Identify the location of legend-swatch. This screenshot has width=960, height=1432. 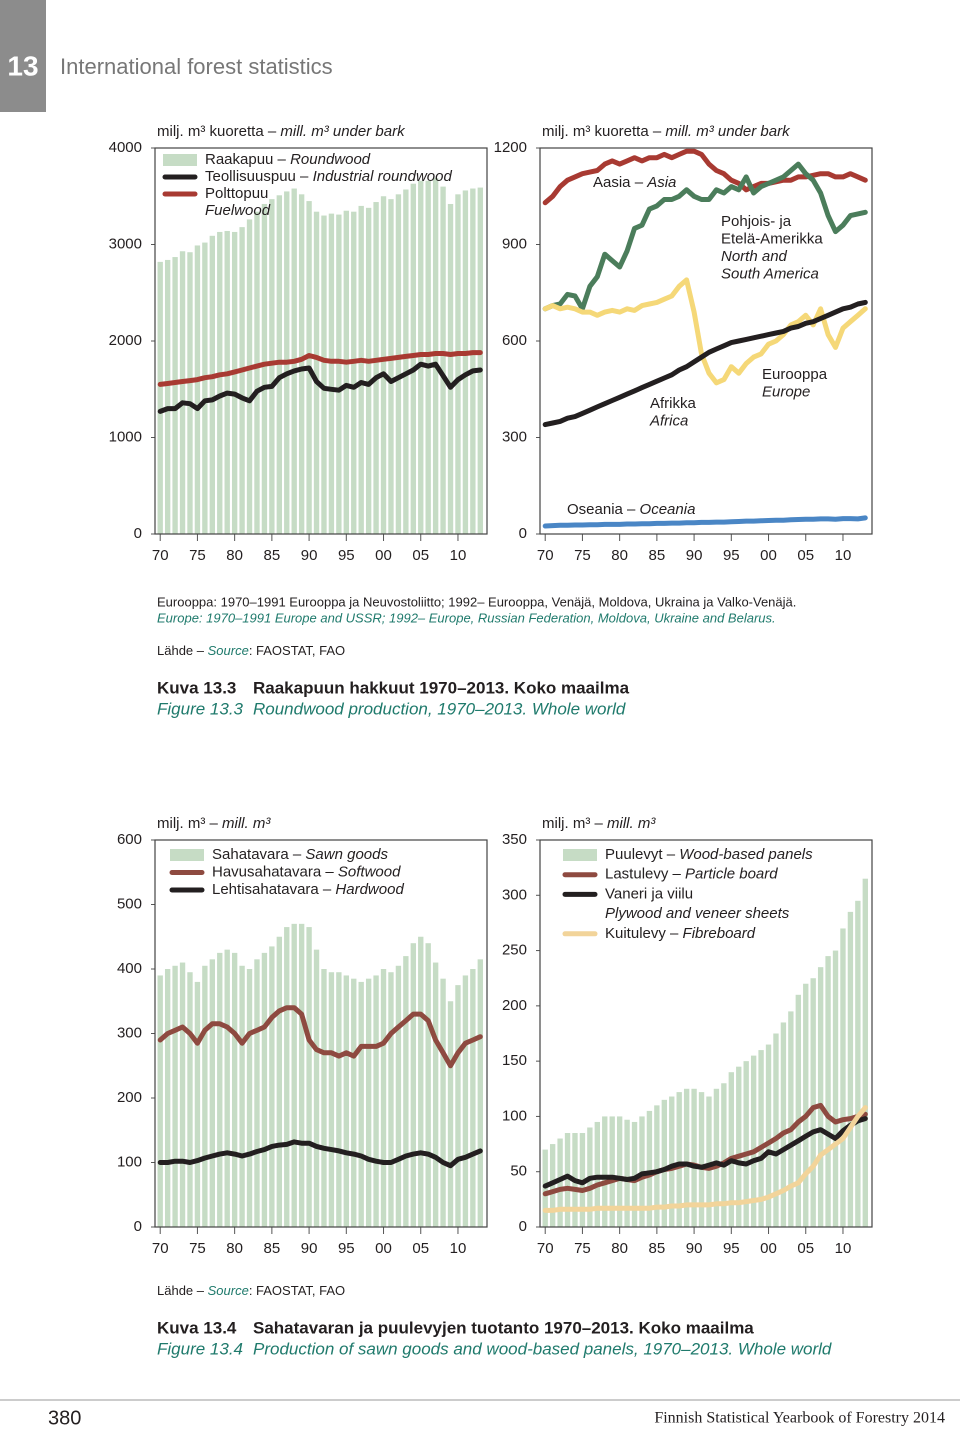
(180, 160).